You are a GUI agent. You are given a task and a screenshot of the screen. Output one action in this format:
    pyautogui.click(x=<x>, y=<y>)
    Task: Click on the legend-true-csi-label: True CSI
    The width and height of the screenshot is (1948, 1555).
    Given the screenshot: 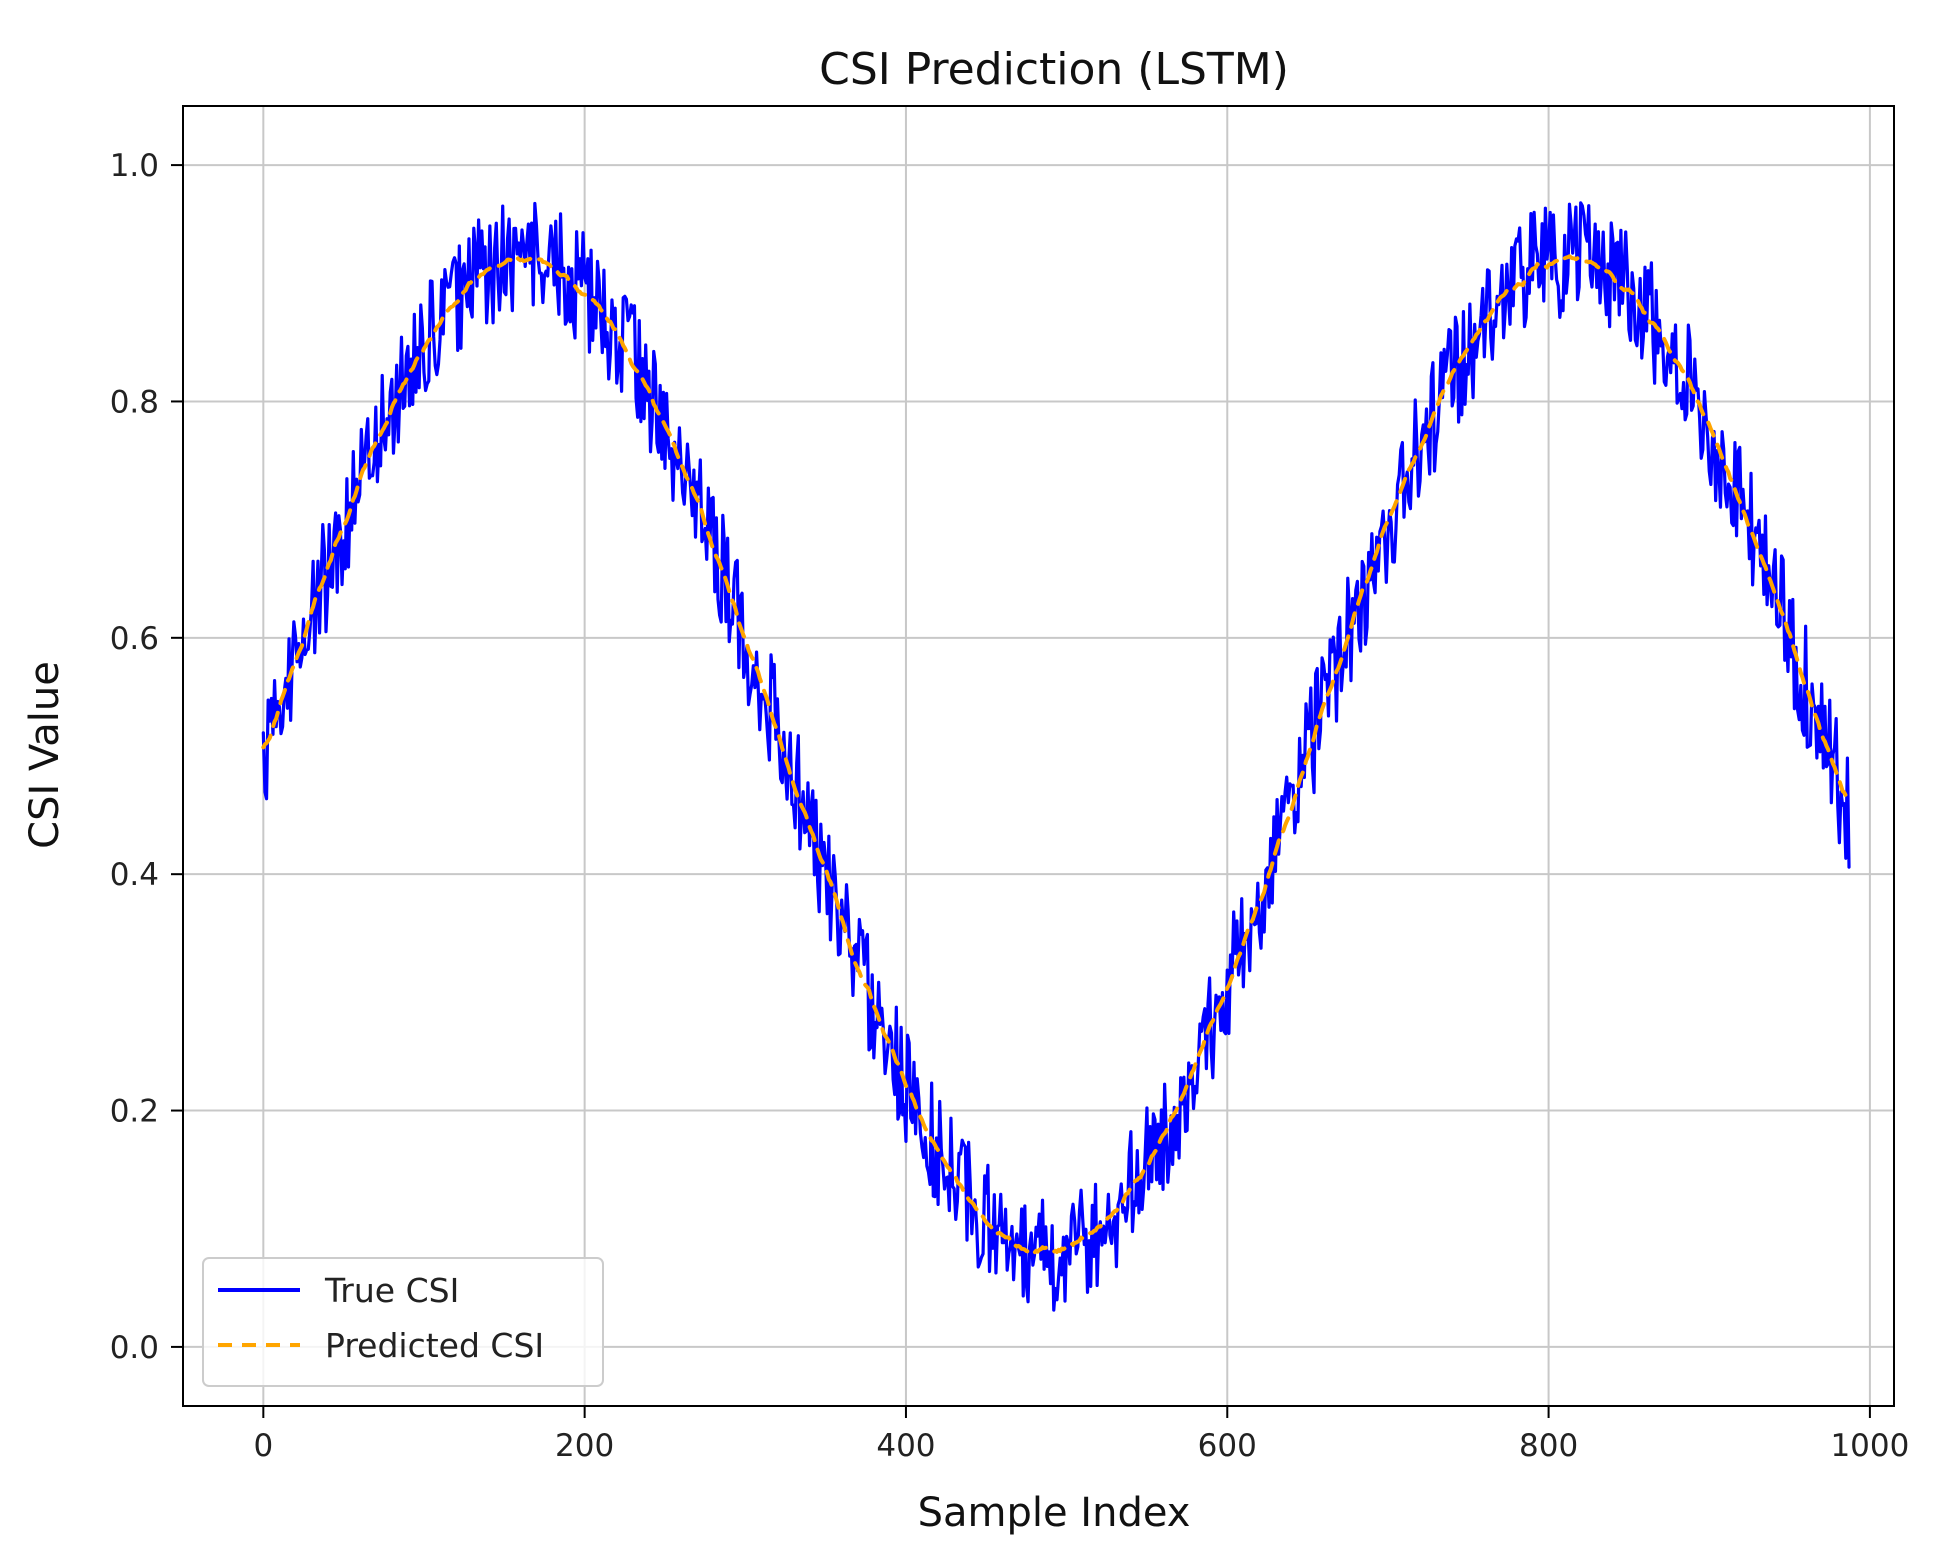 What is the action you would take?
    pyautogui.click(x=391, y=1290)
    